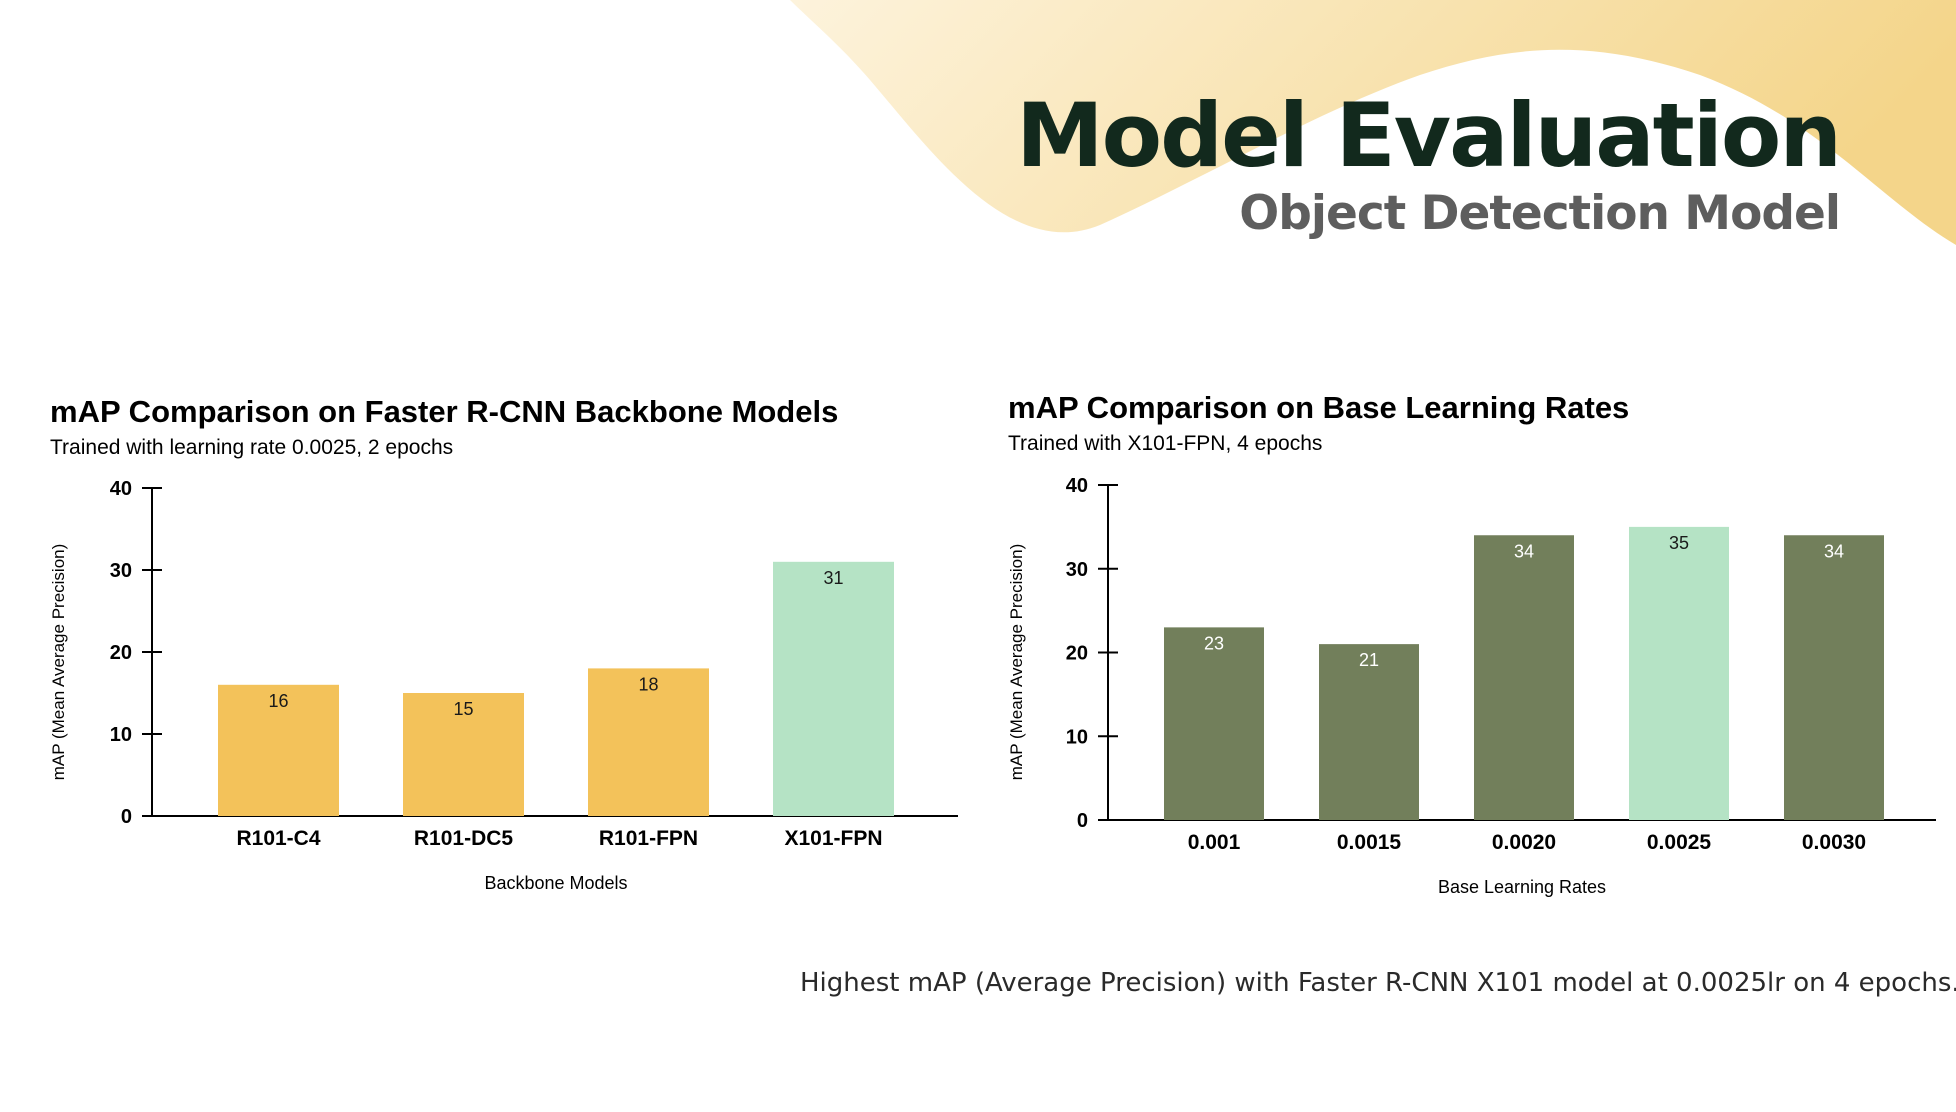 The image size is (1956, 1112). What do you see at coordinates (1679, 842) in the screenshot?
I see `x-tick-label: 0.0025` at bounding box center [1679, 842].